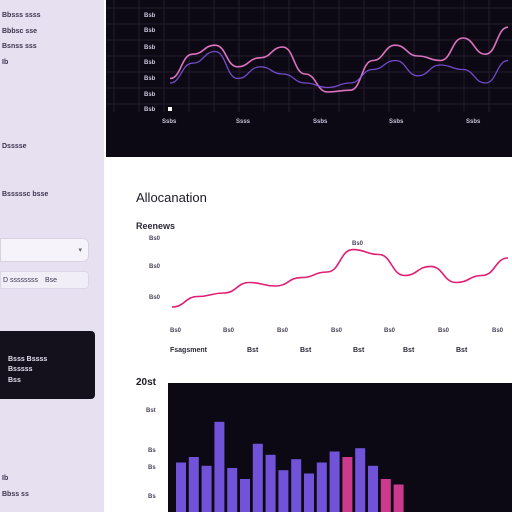  I want to click on chart-subtitle: Reenews, so click(156, 226).